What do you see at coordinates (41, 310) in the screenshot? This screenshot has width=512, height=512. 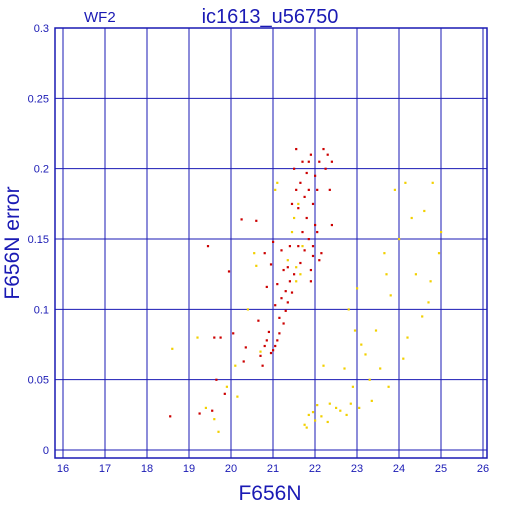 I see `y-tick-label: 0.1` at bounding box center [41, 310].